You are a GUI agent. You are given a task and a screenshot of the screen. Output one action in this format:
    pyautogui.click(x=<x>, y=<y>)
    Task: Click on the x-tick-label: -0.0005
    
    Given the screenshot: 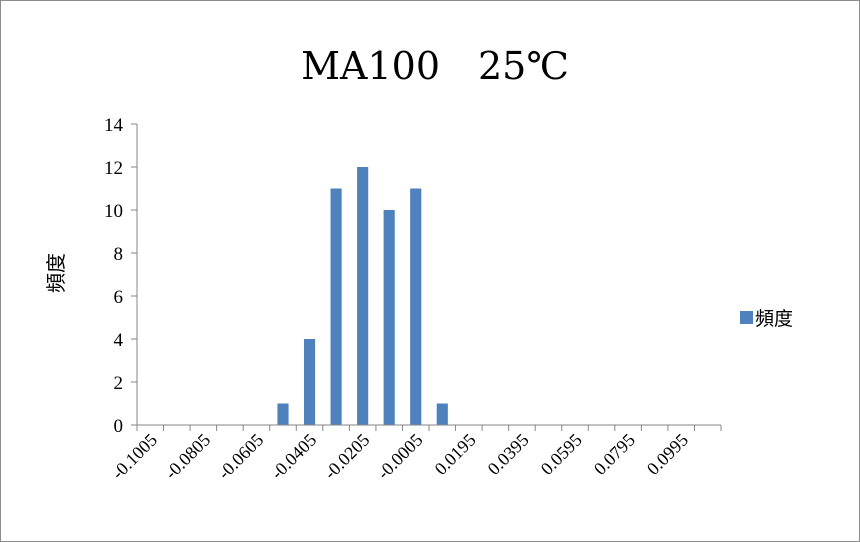 What is the action you would take?
    pyautogui.click(x=399, y=456)
    